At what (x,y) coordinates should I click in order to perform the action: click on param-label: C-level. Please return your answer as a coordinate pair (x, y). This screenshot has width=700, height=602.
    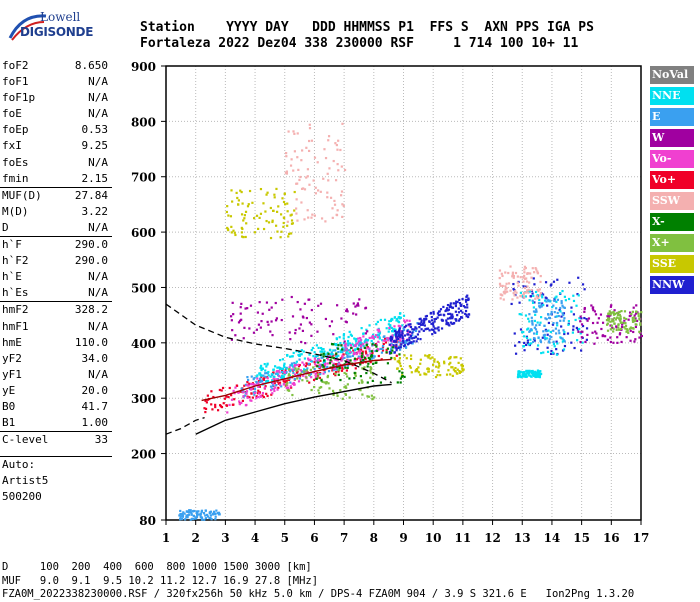
    Looking at the image, I should click on (25, 440).